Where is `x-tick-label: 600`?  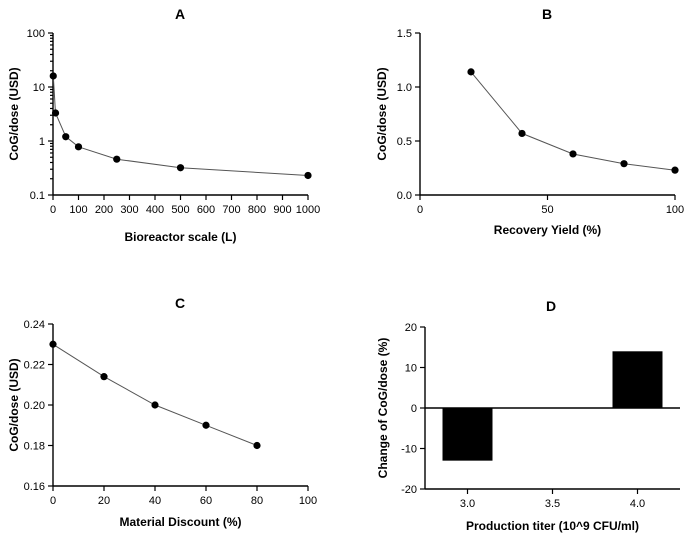
x-tick-label: 600 is located at coordinates (206, 210).